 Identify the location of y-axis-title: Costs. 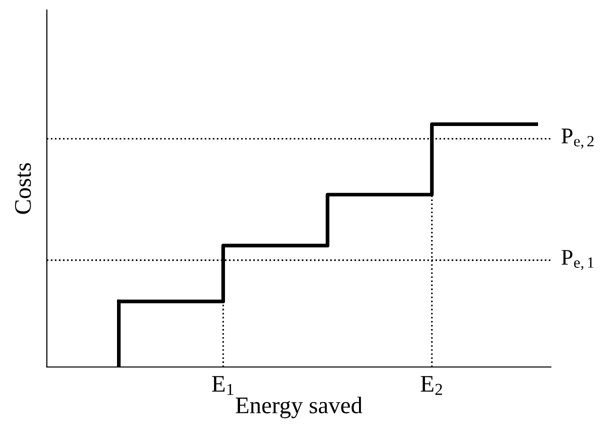
(23, 188).